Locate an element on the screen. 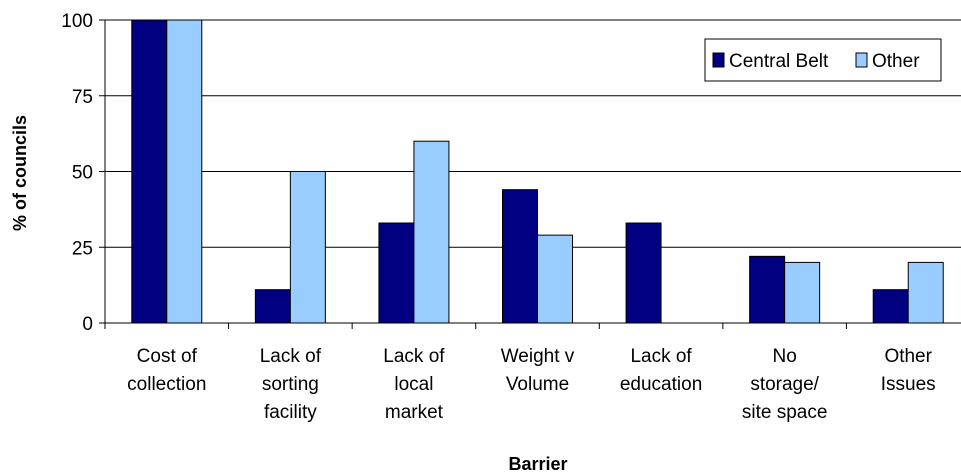  y-tick-labels: 0 25 50 75 100 is located at coordinates (77, 173).